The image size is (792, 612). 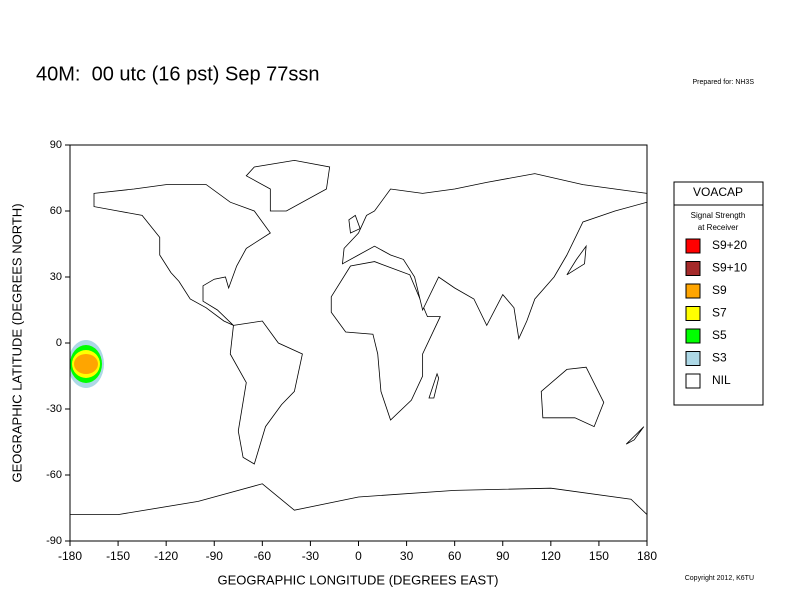 I want to click on y-tick-label: -90, so click(x=54, y=541).